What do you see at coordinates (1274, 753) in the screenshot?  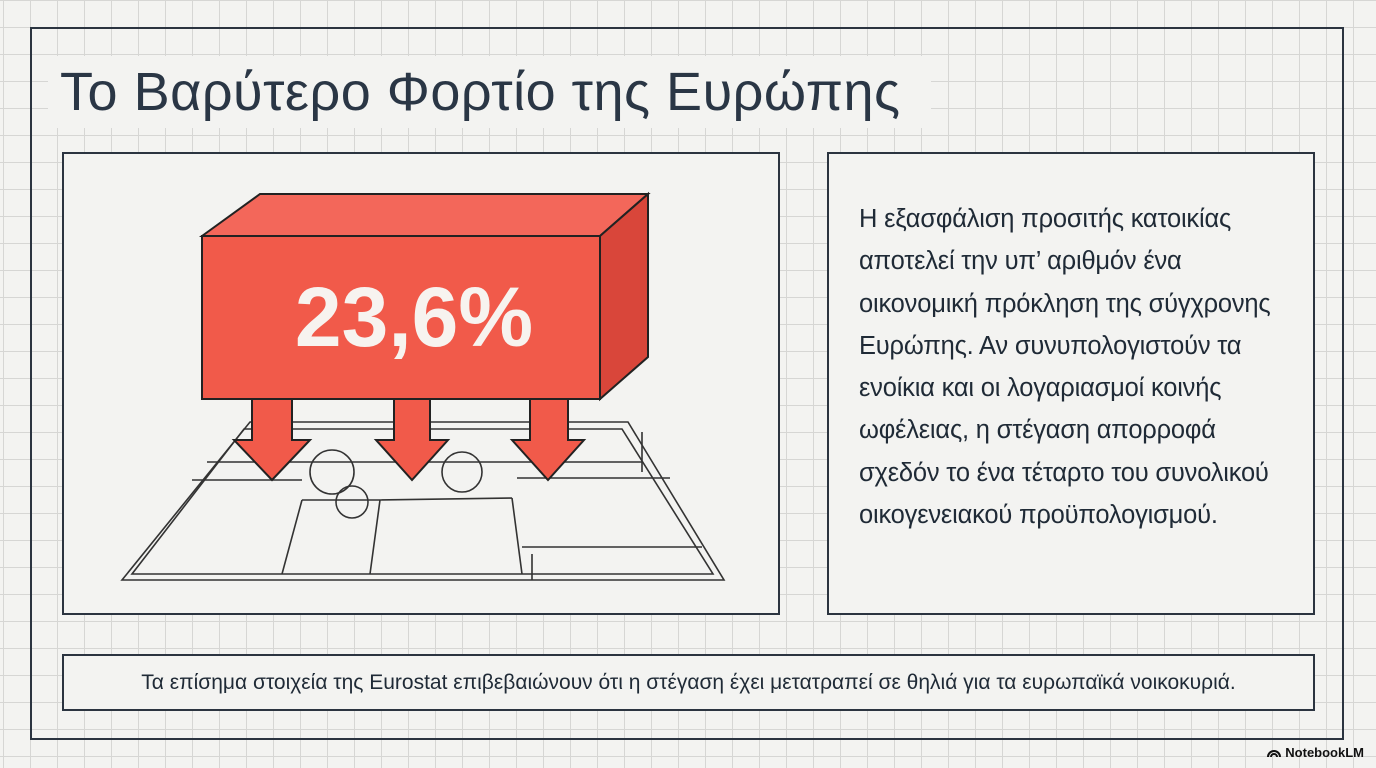 I see `brand-icon` at bounding box center [1274, 753].